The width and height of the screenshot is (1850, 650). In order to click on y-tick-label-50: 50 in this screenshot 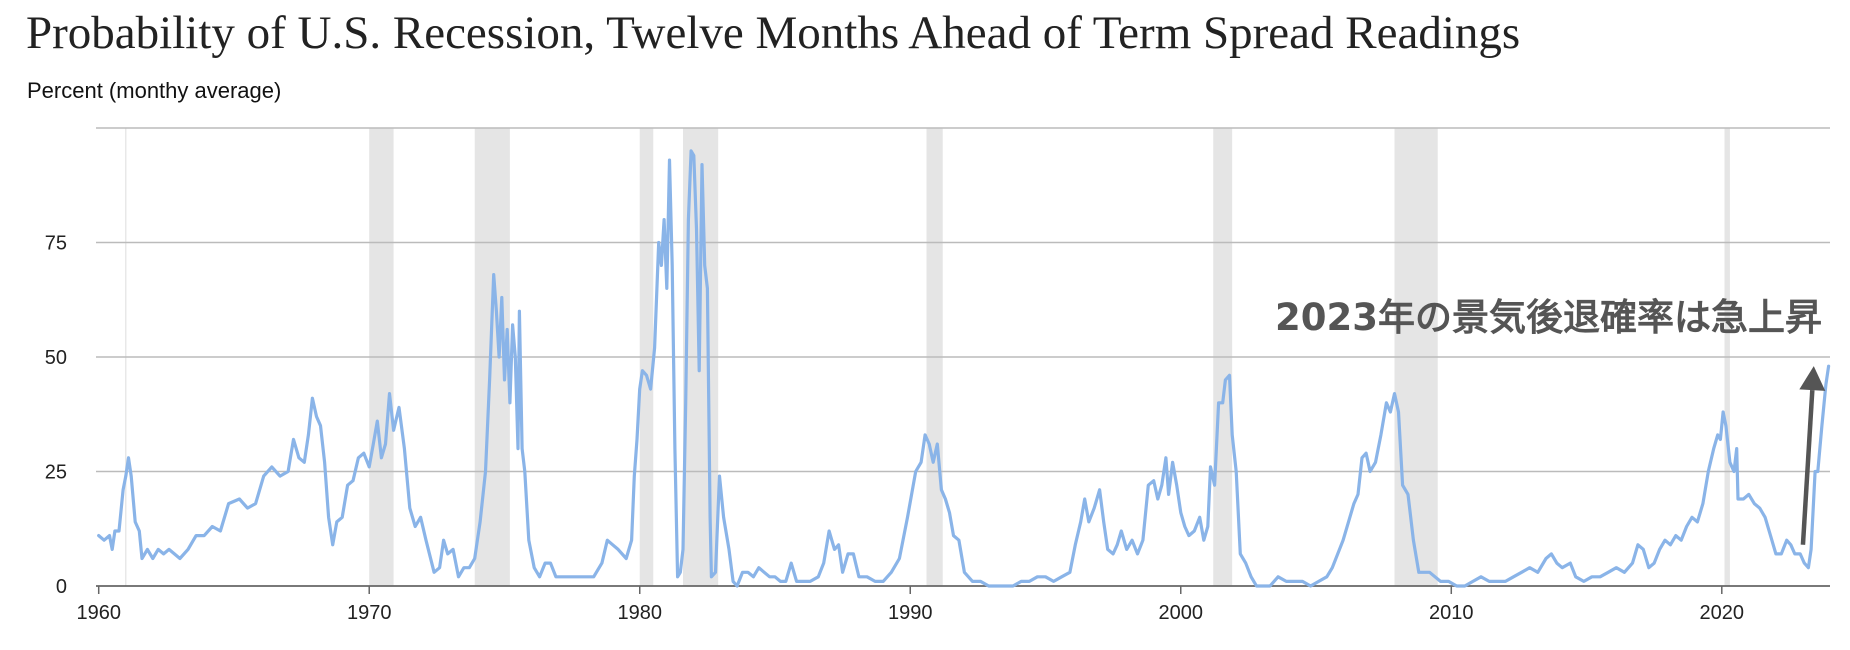, I will do `click(56, 358)`.